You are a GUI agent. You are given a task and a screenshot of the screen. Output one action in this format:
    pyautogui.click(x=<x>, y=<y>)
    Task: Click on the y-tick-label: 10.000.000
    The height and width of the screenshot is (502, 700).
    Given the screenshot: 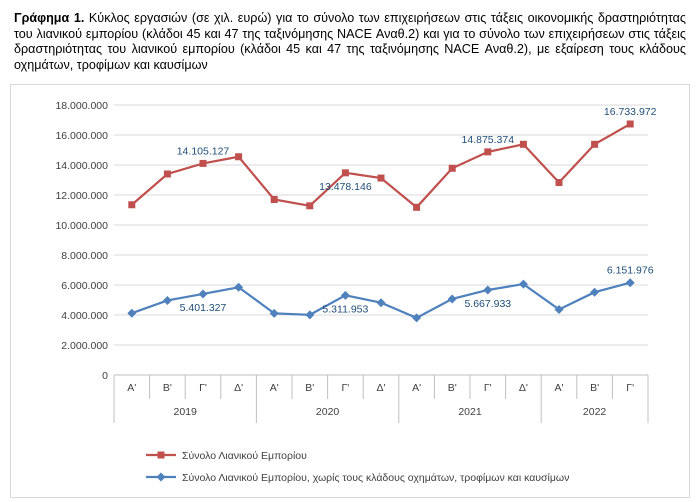 What is the action you would take?
    pyautogui.click(x=81, y=226)
    